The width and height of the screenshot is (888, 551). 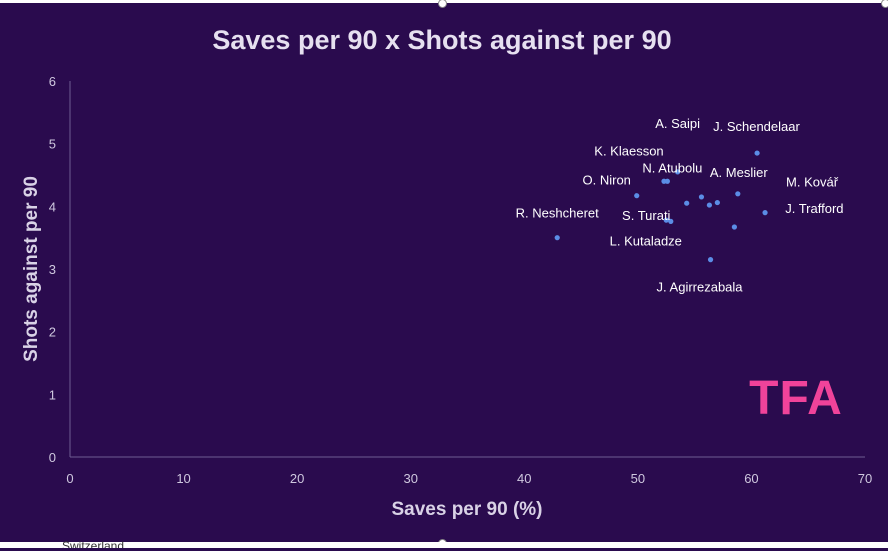 I want to click on y-tick-label: 0, so click(x=52, y=457).